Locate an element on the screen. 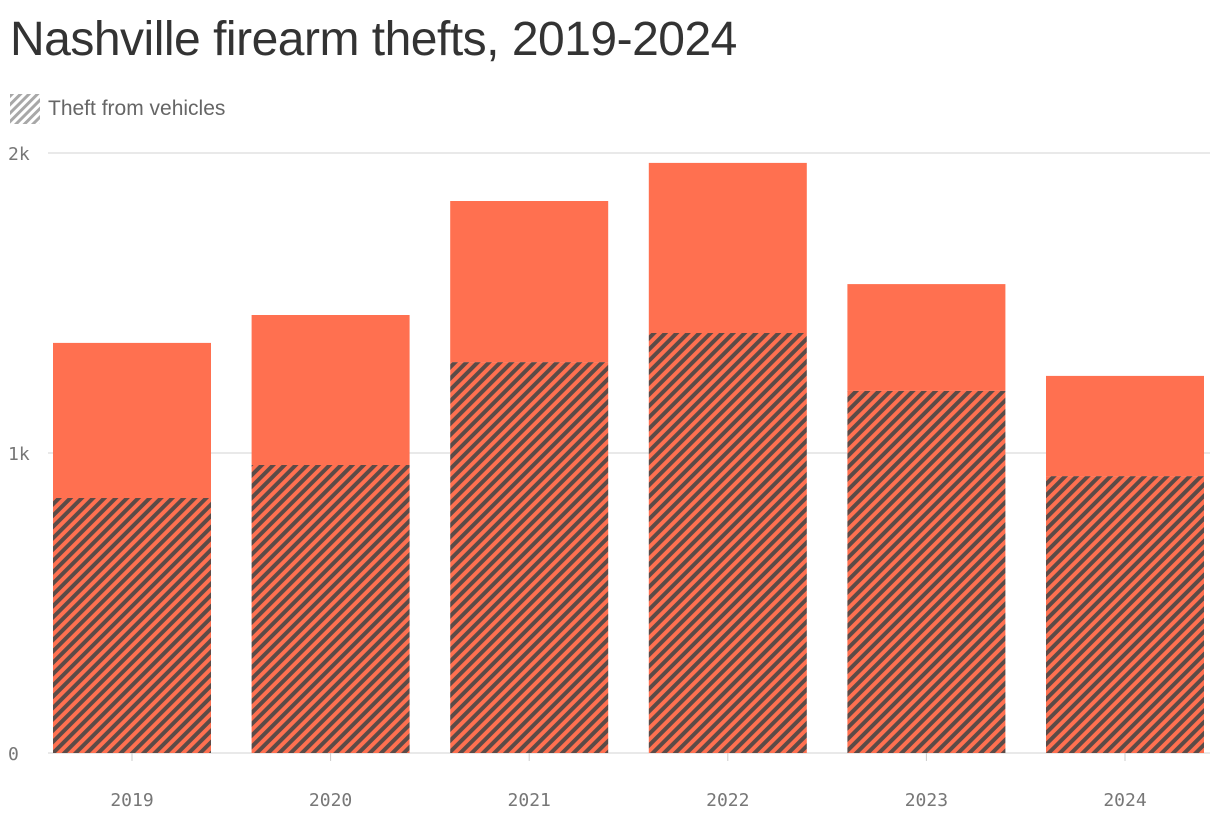  y-tick-label: 2k is located at coordinates (19, 154).